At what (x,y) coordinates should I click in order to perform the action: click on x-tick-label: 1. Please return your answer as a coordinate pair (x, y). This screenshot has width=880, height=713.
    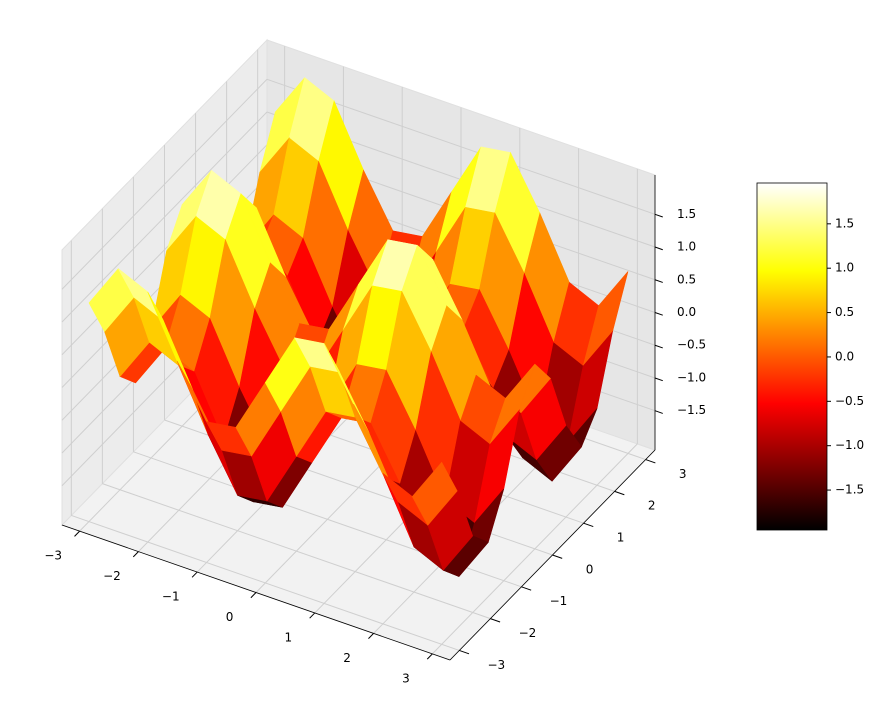
    Looking at the image, I should click on (289, 637).